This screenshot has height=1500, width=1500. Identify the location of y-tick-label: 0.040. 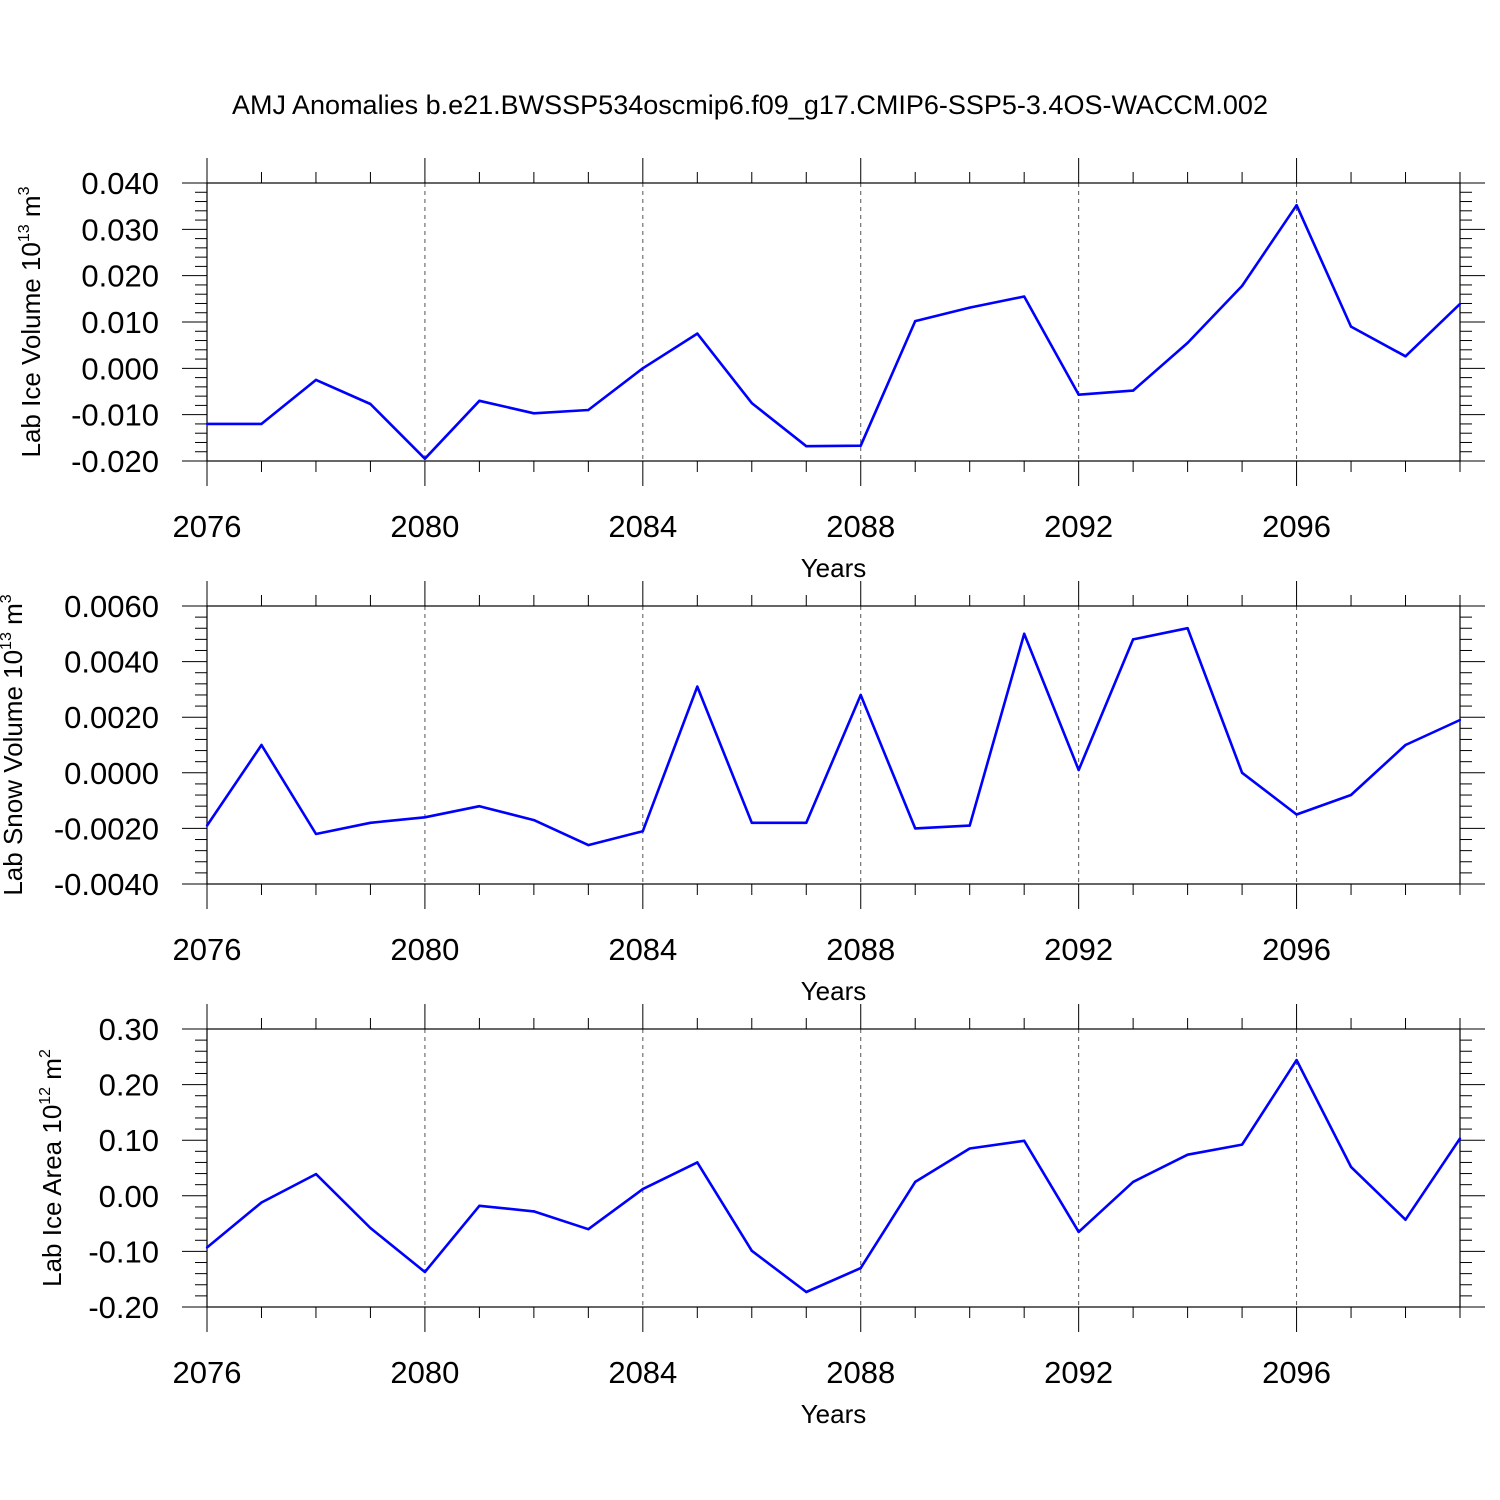
(120, 183).